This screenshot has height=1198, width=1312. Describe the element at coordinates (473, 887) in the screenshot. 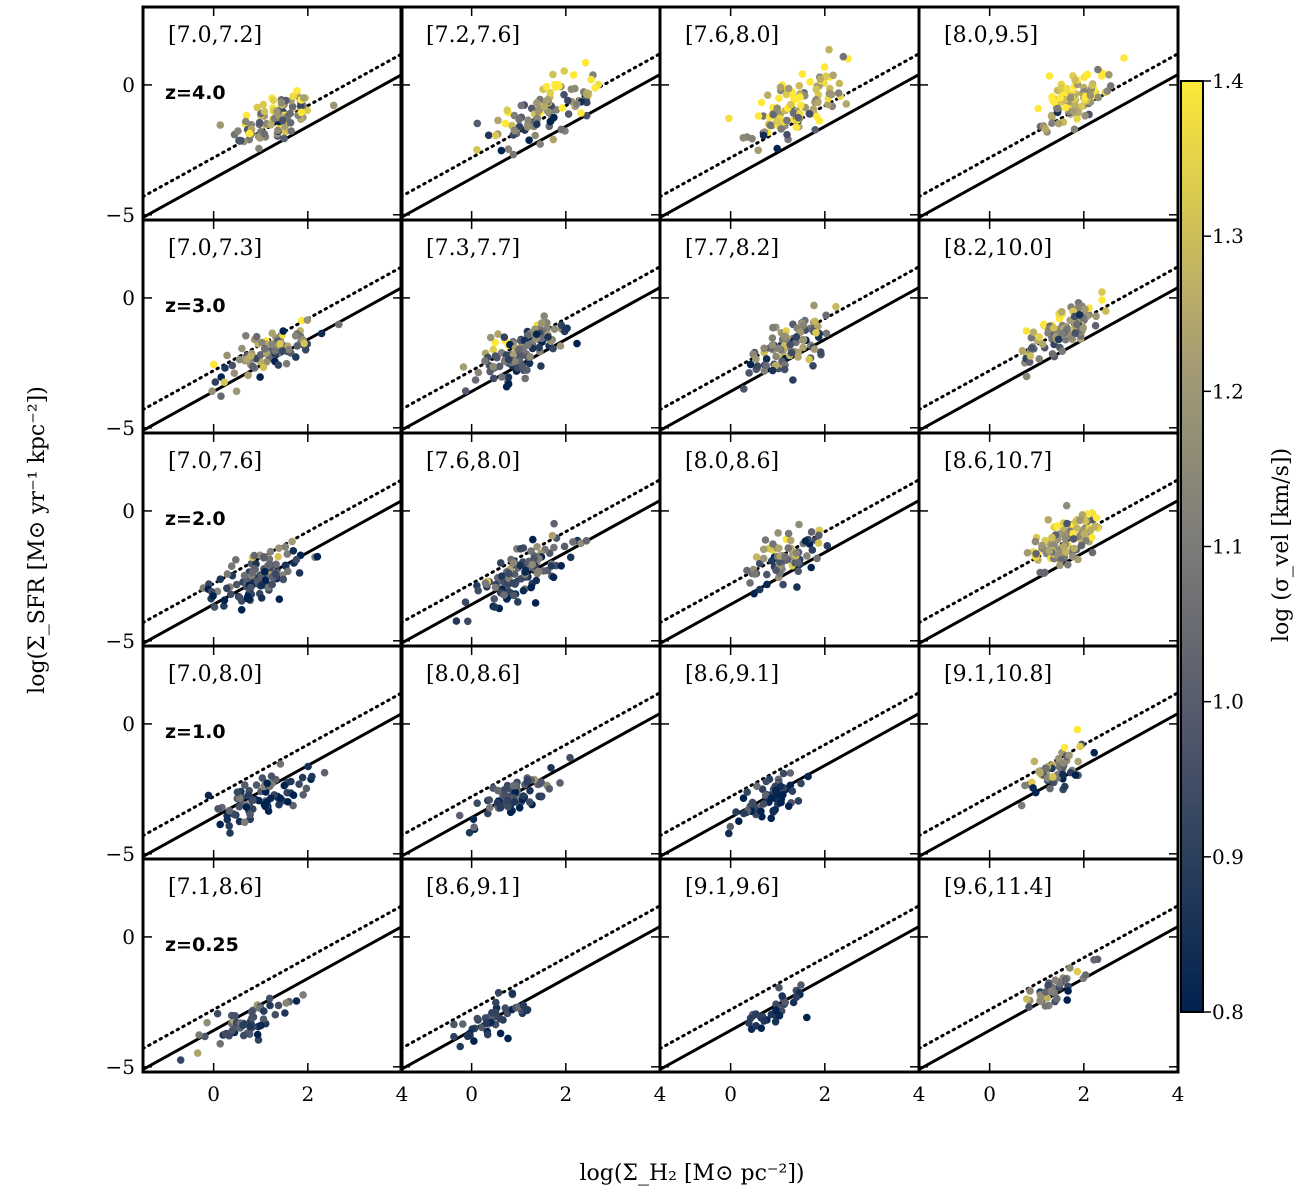

I see `mass-bin-label: [8.6,9.1]` at that location.